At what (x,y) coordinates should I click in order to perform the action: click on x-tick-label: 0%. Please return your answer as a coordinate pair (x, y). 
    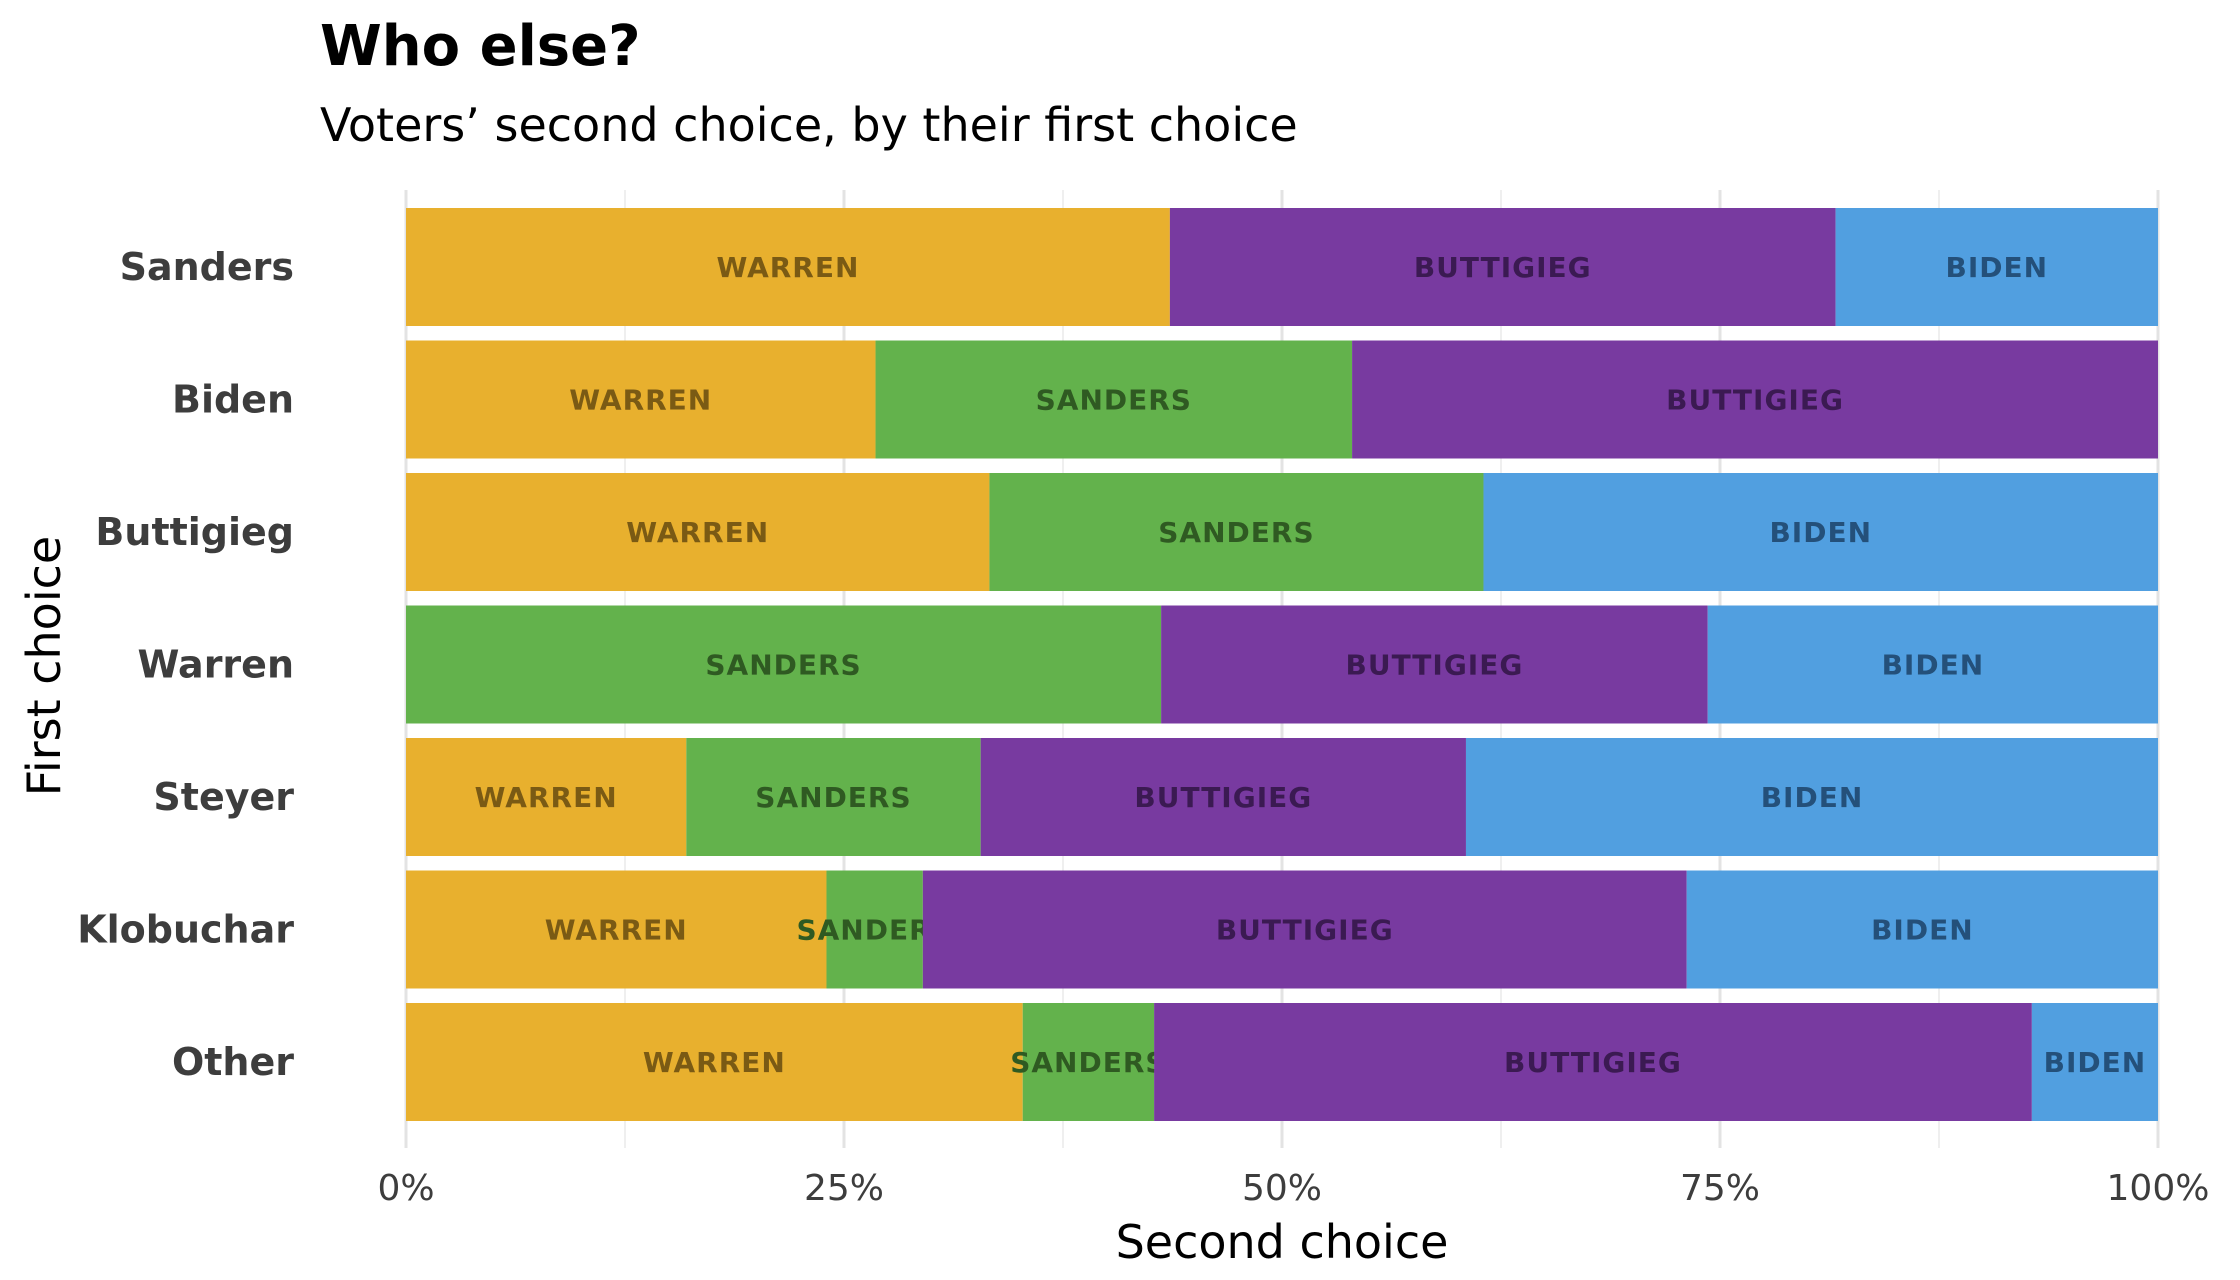
    Looking at the image, I should click on (405, 1188).